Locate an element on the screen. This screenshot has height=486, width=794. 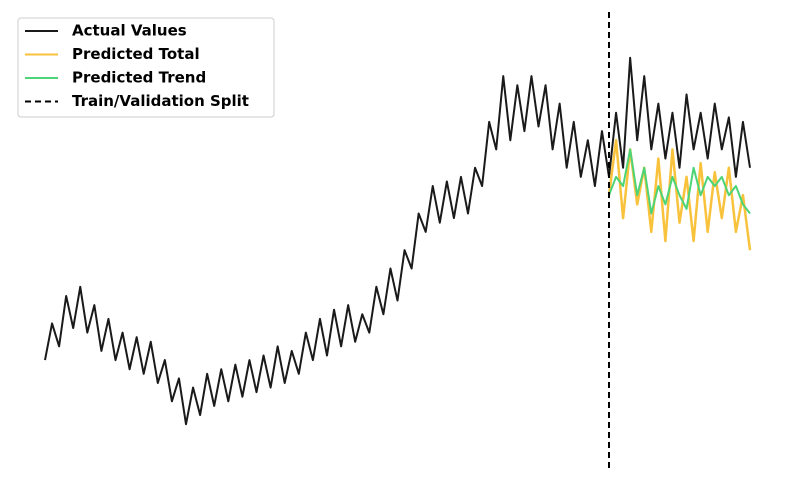
legend-box is located at coordinates (146, 67).